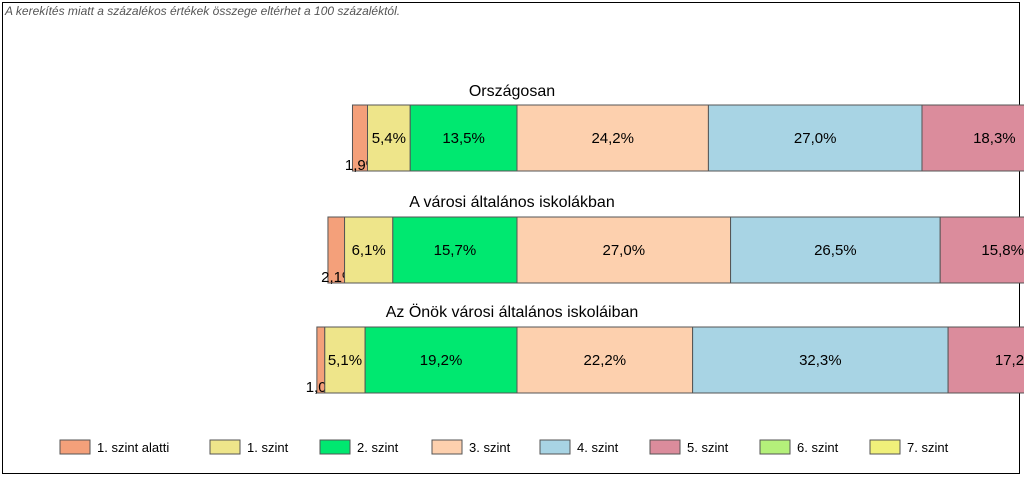 This screenshot has height=478, width=1024. What do you see at coordinates (389, 138) in the screenshot?
I see `data-label: 5,4%` at bounding box center [389, 138].